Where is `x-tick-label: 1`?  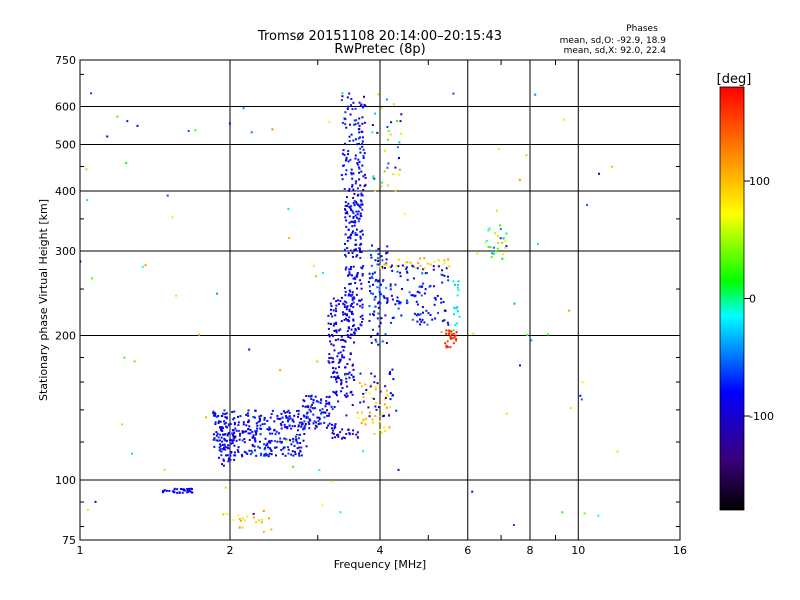
x-tick-label: 1 is located at coordinates (80, 550).